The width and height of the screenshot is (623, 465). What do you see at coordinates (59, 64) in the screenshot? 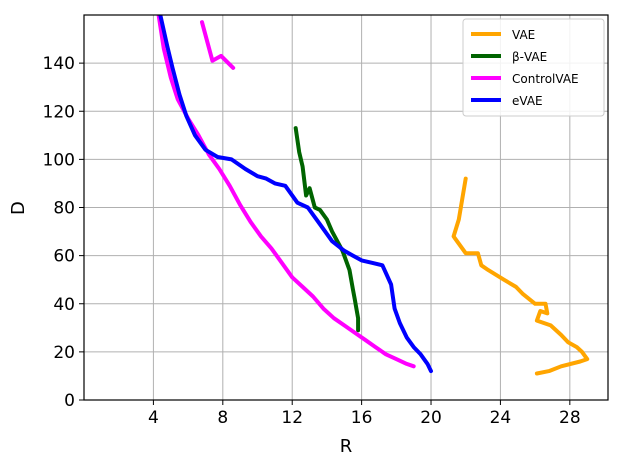
I see `y-tick-label: 140` at bounding box center [59, 64].